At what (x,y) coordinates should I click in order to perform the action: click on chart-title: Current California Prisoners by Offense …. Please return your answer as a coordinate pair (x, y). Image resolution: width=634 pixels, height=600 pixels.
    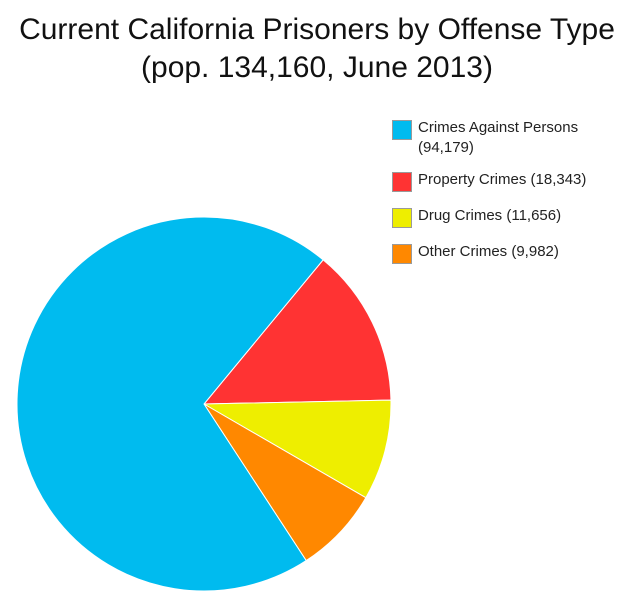
    Looking at the image, I should click on (317, 29).